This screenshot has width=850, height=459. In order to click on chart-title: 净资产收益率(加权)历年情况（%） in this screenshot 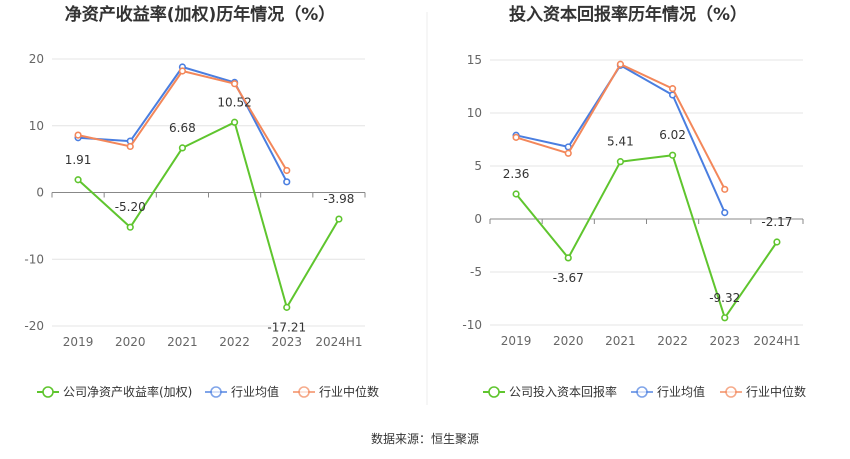, I will do `click(200, 14)`.